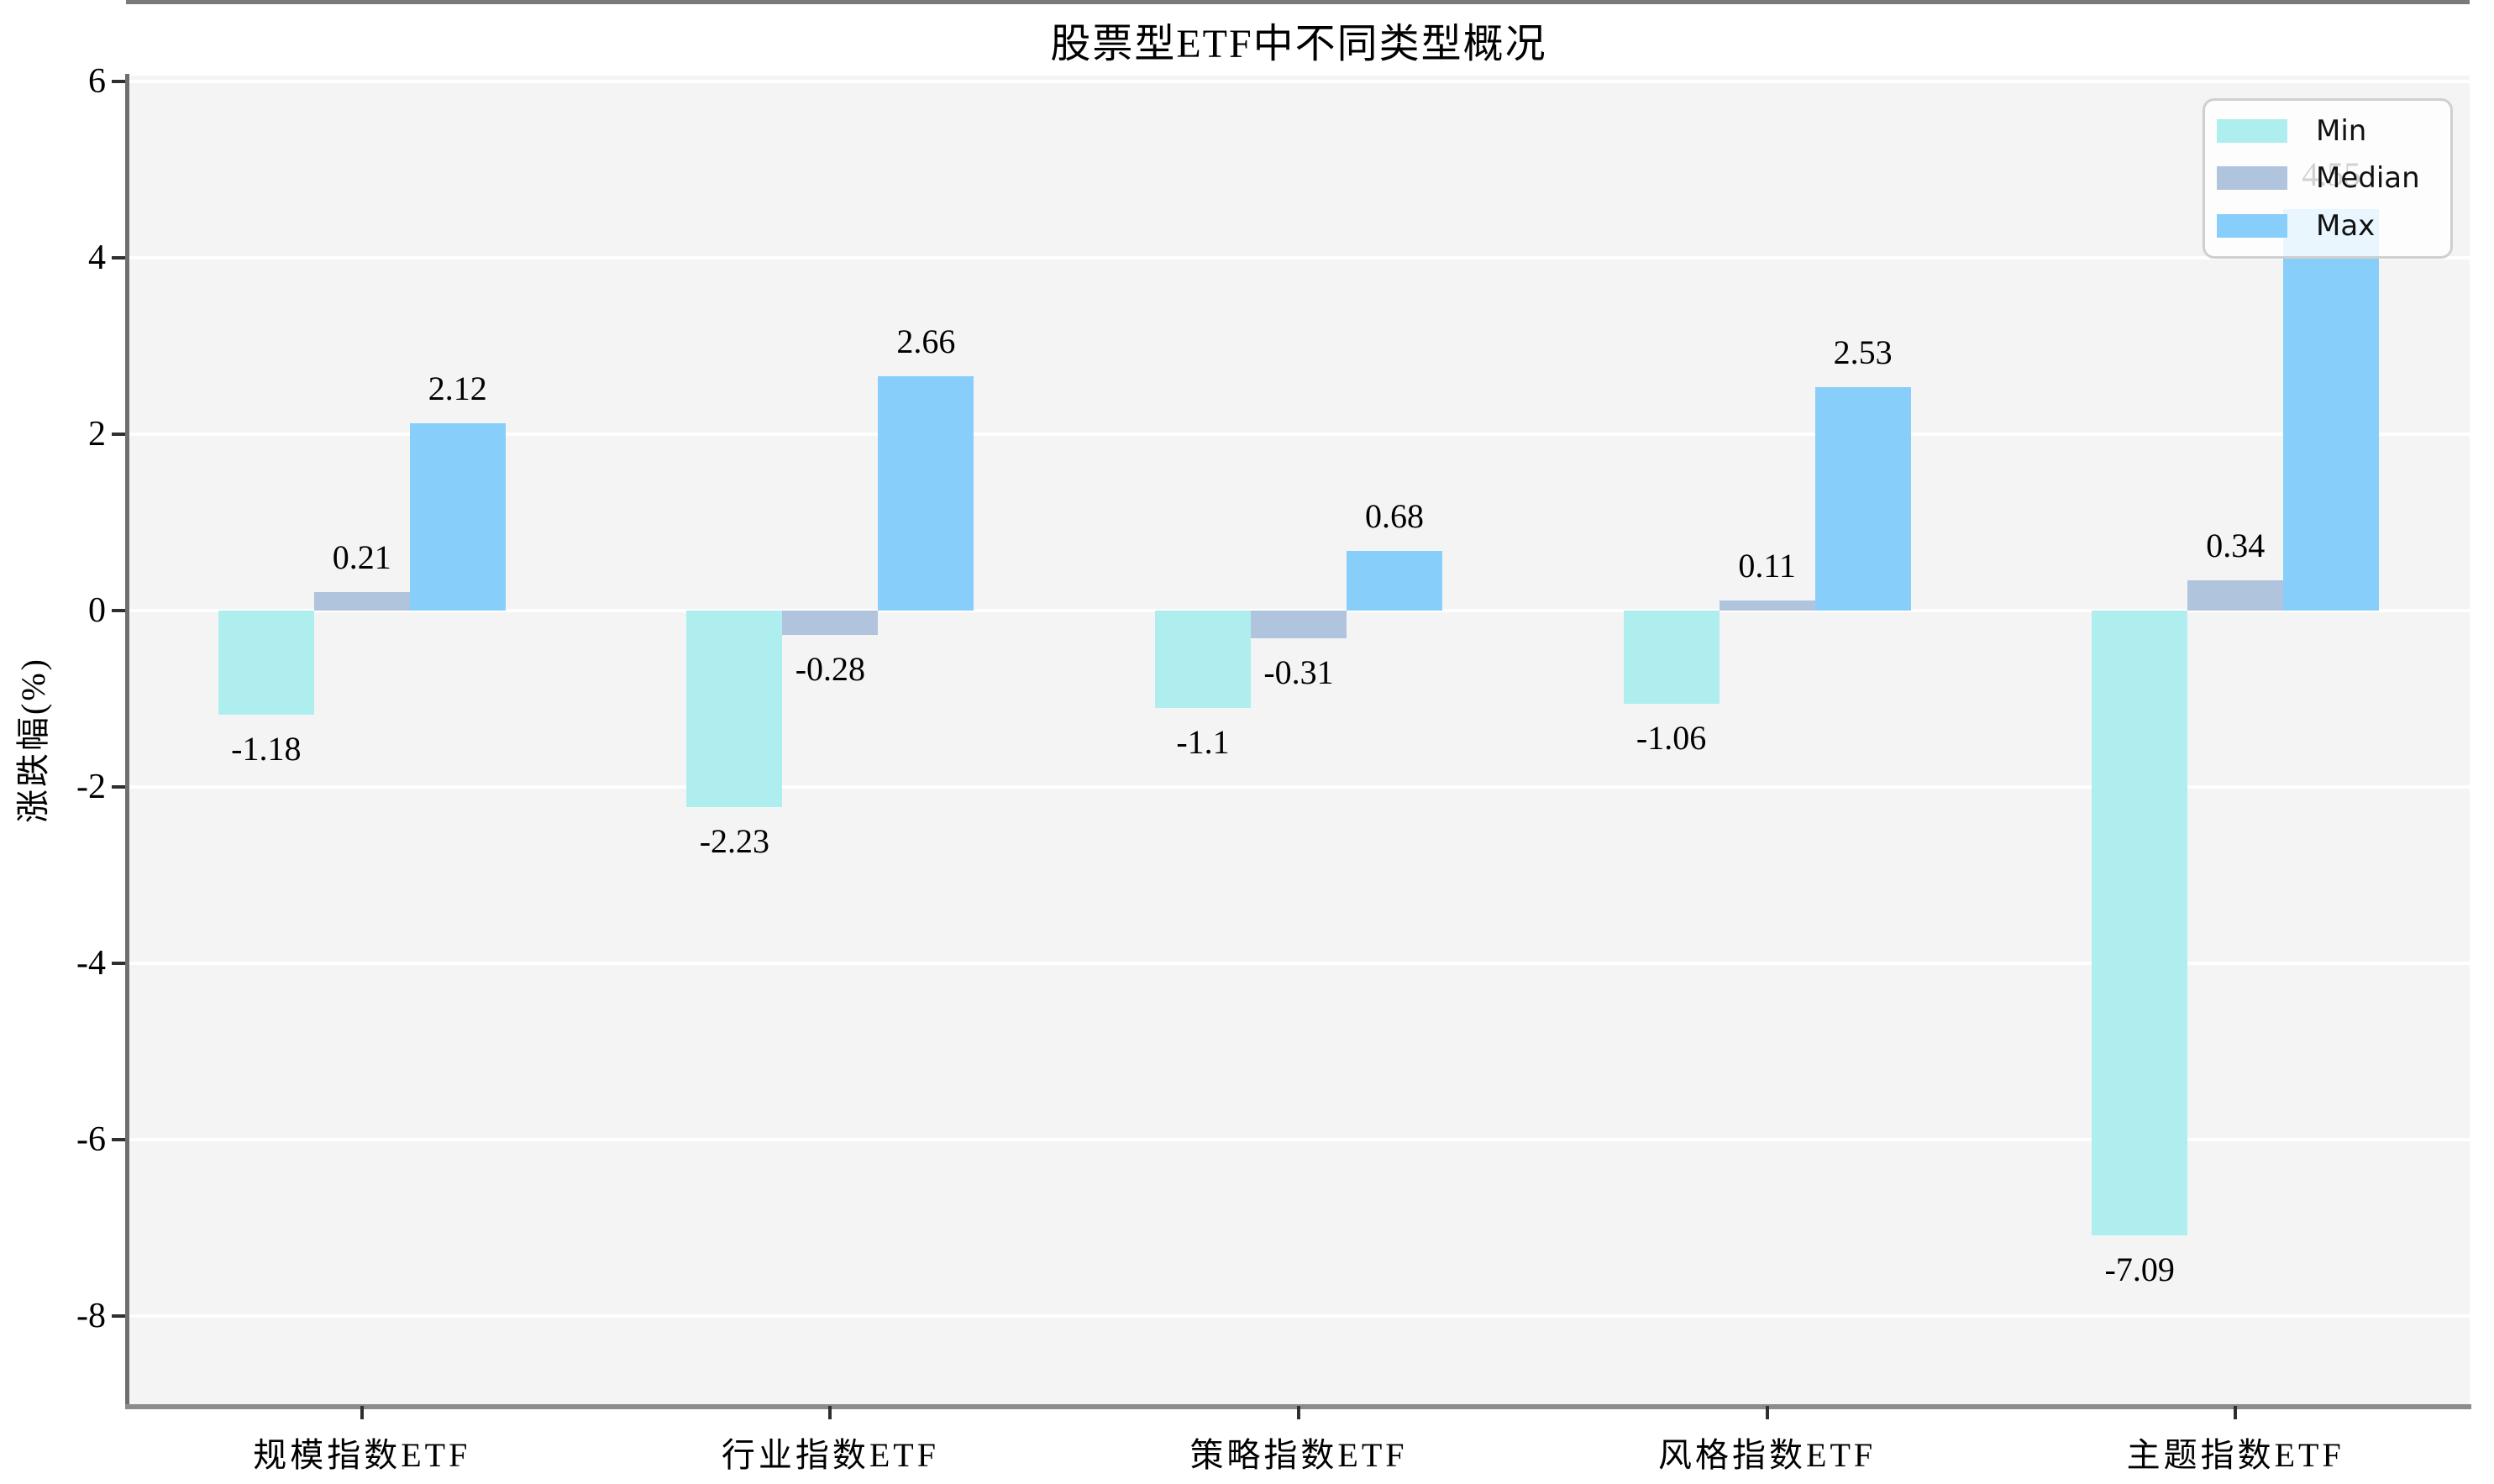  I want to click on legend-label-min: Min, so click(2341, 131).